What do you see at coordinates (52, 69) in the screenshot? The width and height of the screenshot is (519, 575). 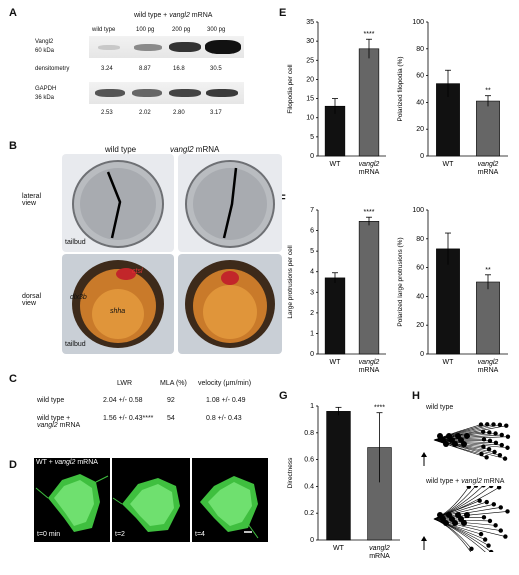 I see `densitometry-label: densitometry` at bounding box center [52, 69].